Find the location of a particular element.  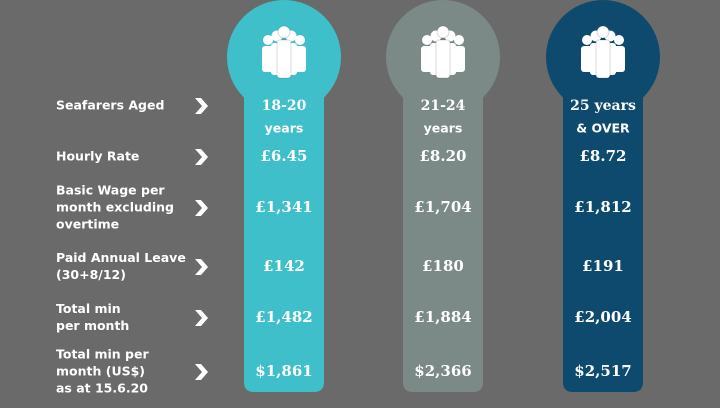

row-label: Paid Annual Leave is located at coordinates (121, 257).